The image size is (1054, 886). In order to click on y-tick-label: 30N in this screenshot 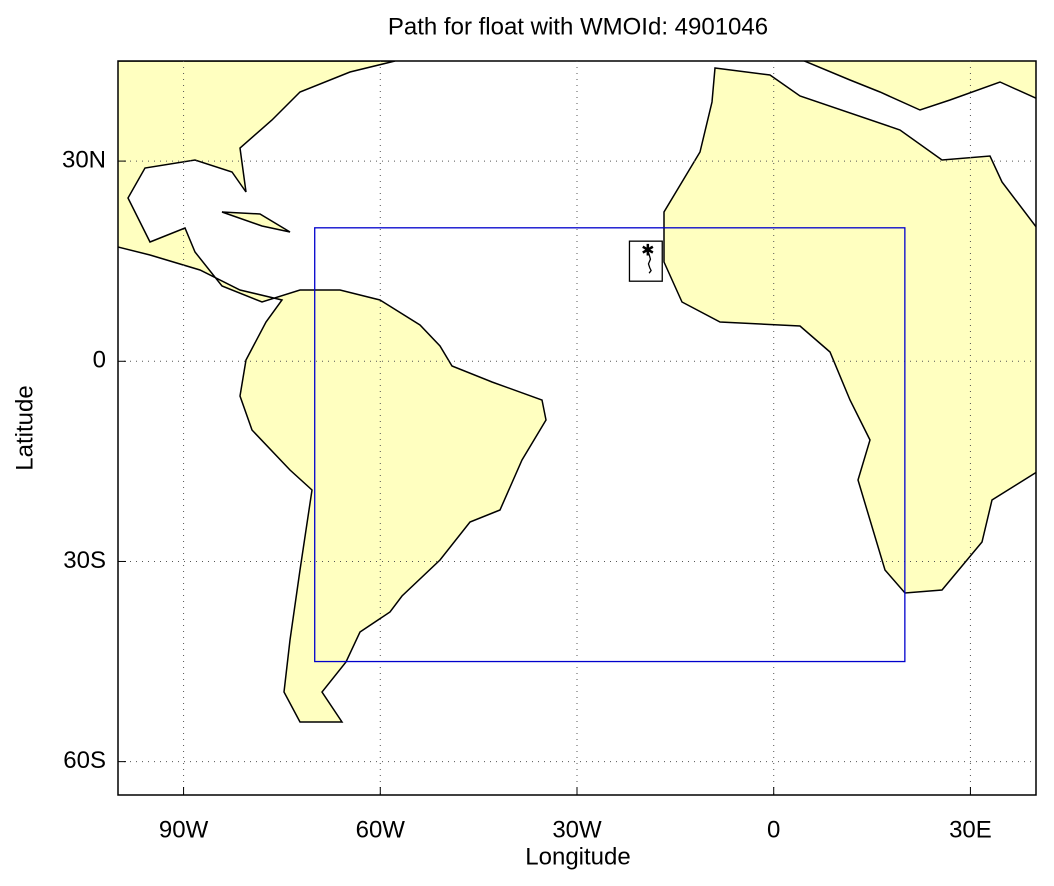, I will do `click(84, 159)`.